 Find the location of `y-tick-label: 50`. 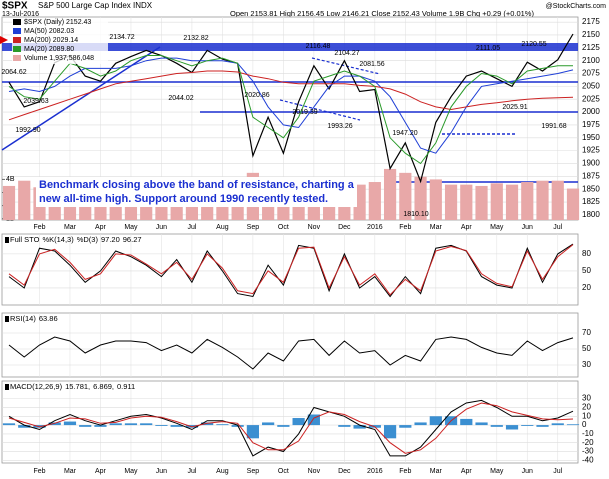

y-tick-label: 50 is located at coordinates (586, 348).